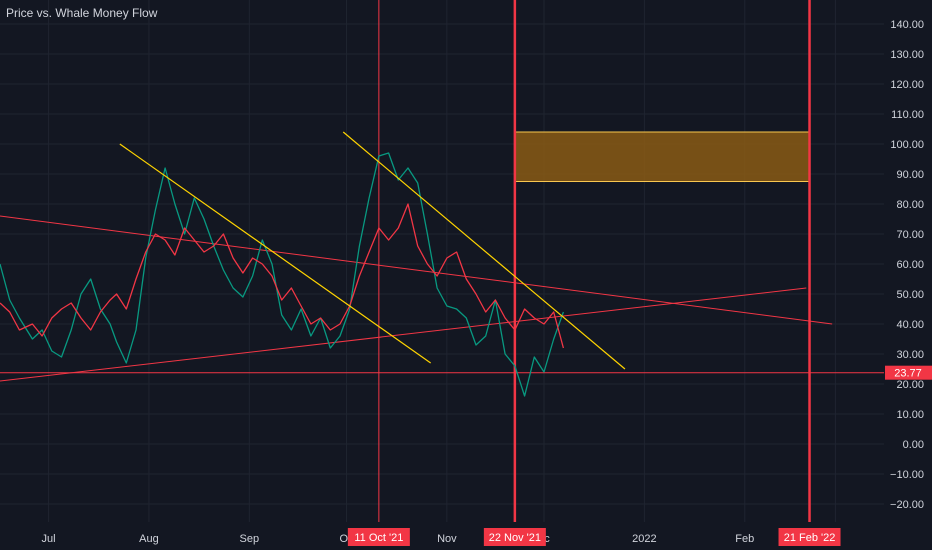  Describe the element at coordinates (910, 415) in the screenshot. I see `y-tick-label: 10.00` at that location.